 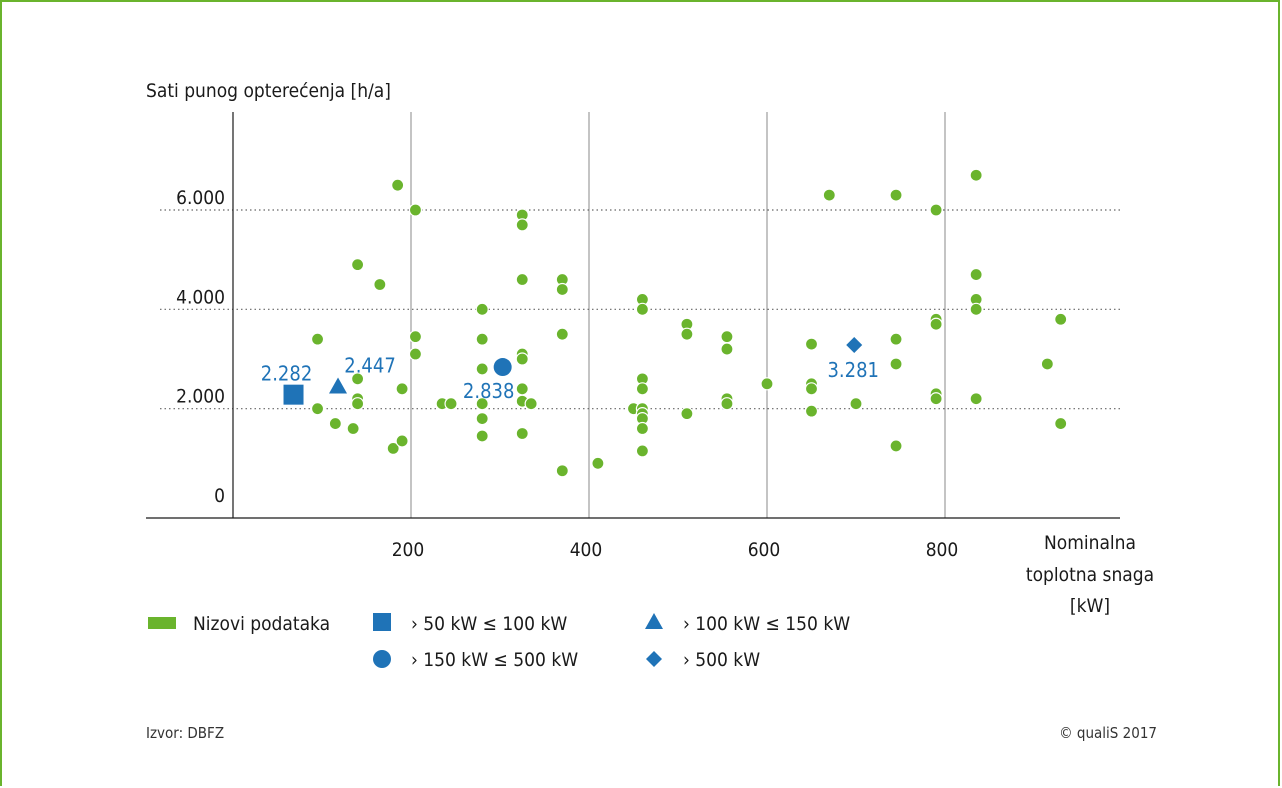 I want to click on y-tick-label: 6.000, so click(x=200, y=198).